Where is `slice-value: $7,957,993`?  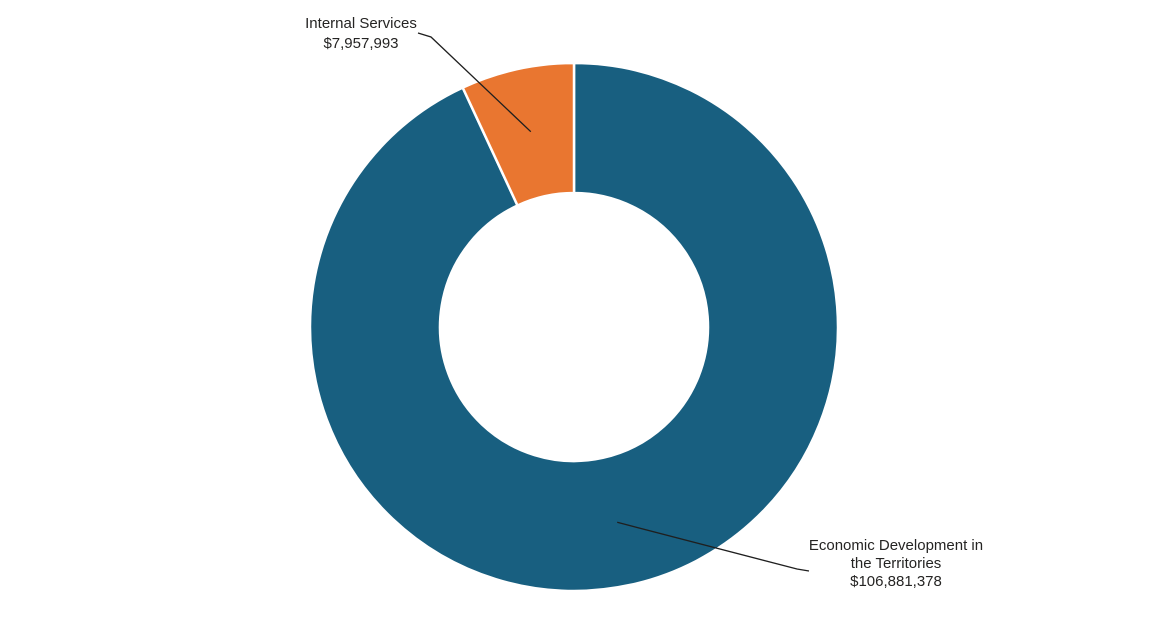
slice-value: $7,957,993 is located at coordinates (361, 43).